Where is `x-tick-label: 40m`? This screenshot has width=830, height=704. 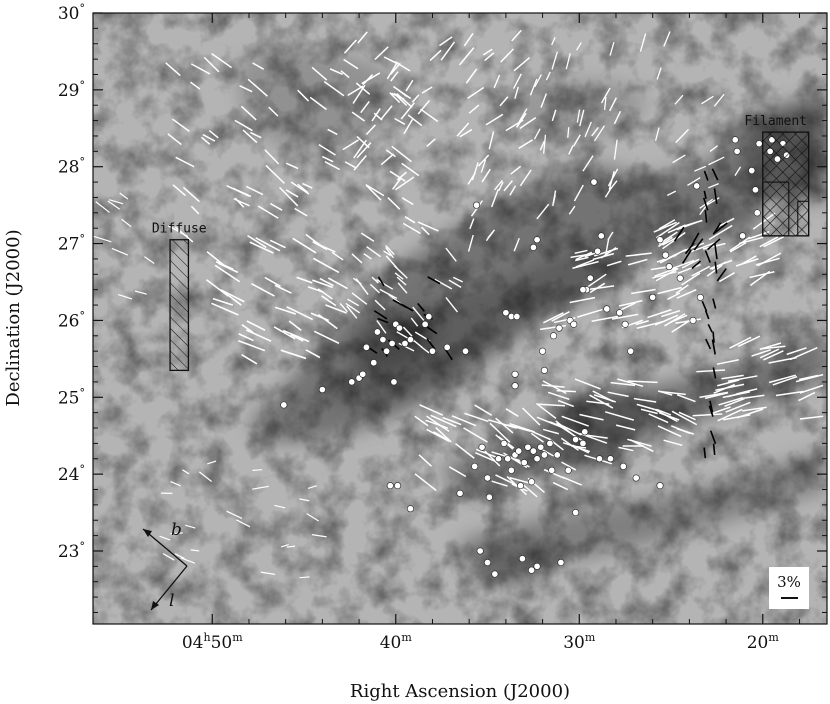 x-tick-label: 40m is located at coordinates (396, 642).